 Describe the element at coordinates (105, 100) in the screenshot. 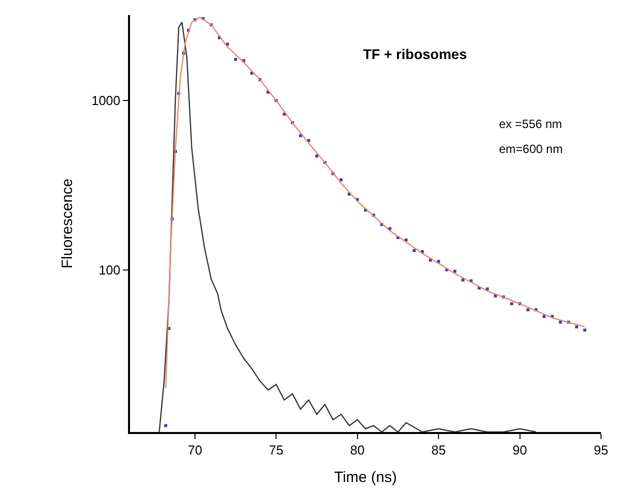

I see `y-tick-label: 1000` at that location.